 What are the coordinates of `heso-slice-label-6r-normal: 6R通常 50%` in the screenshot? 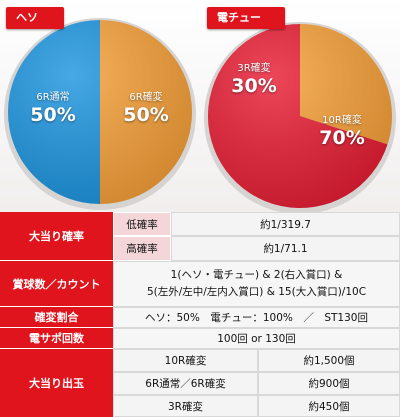 It's located at (53, 109).